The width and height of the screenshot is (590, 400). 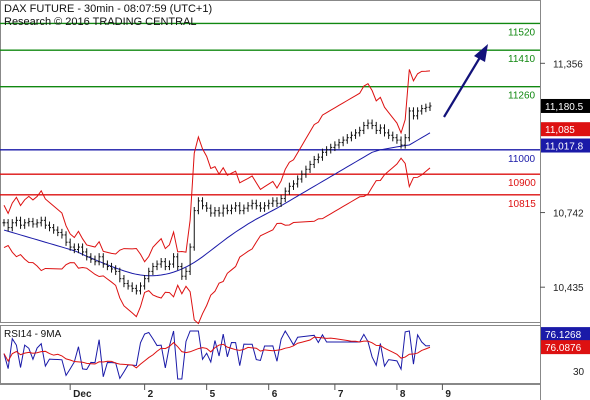 I want to click on chart-title: DAX FUTURE - 30min - 08:07:59 (UTC+1), so click(x=108, y=9).